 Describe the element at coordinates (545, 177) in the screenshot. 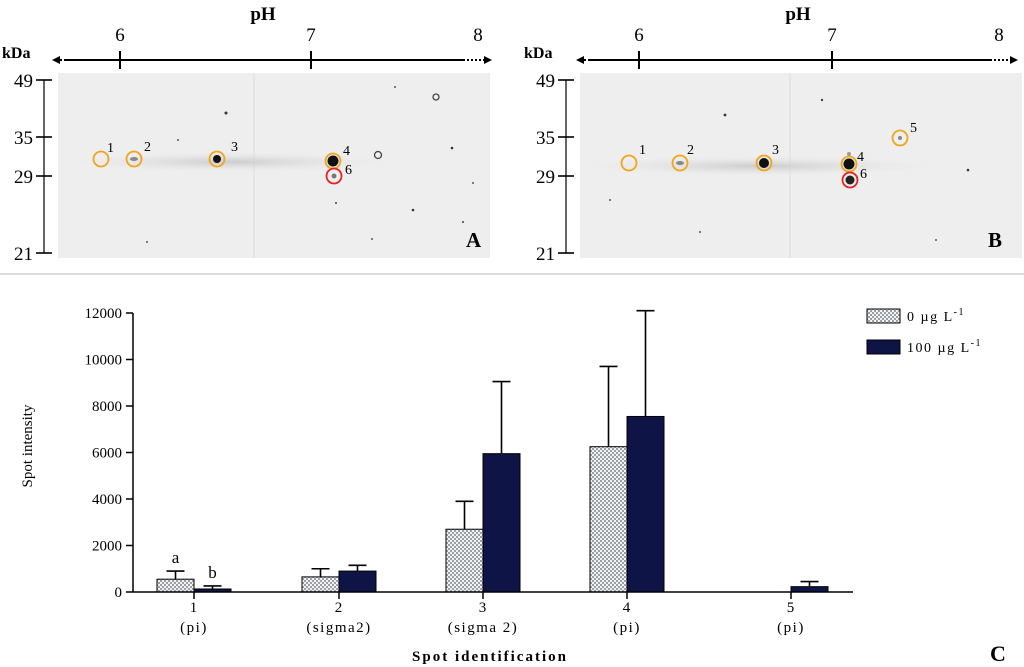

I see `mw-tick-label-29: 29` at that location.